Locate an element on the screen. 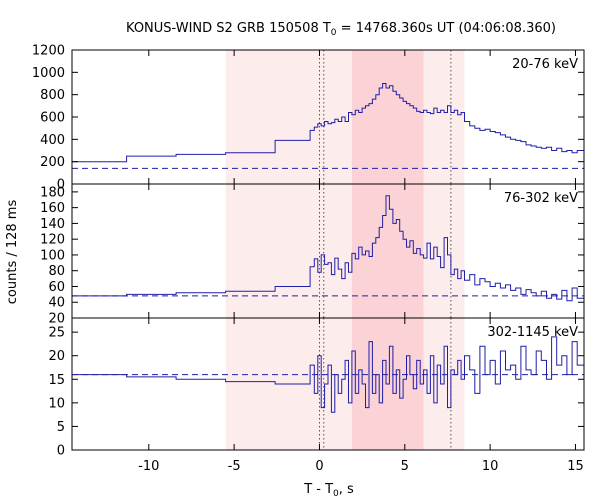  panel-label: 302-1145 keV is located at coordinates (532, 332).